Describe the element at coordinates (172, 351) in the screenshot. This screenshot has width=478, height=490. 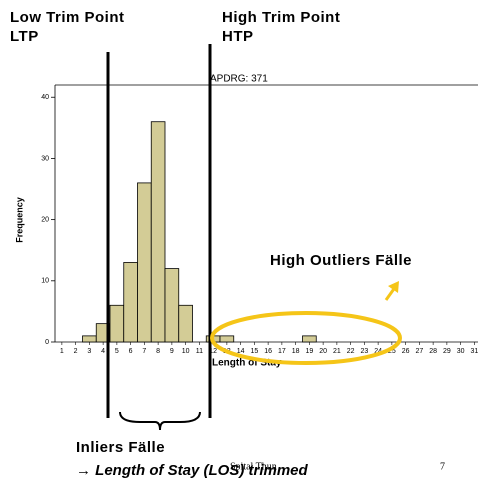
I see `x-tick-label: 9` at that location.